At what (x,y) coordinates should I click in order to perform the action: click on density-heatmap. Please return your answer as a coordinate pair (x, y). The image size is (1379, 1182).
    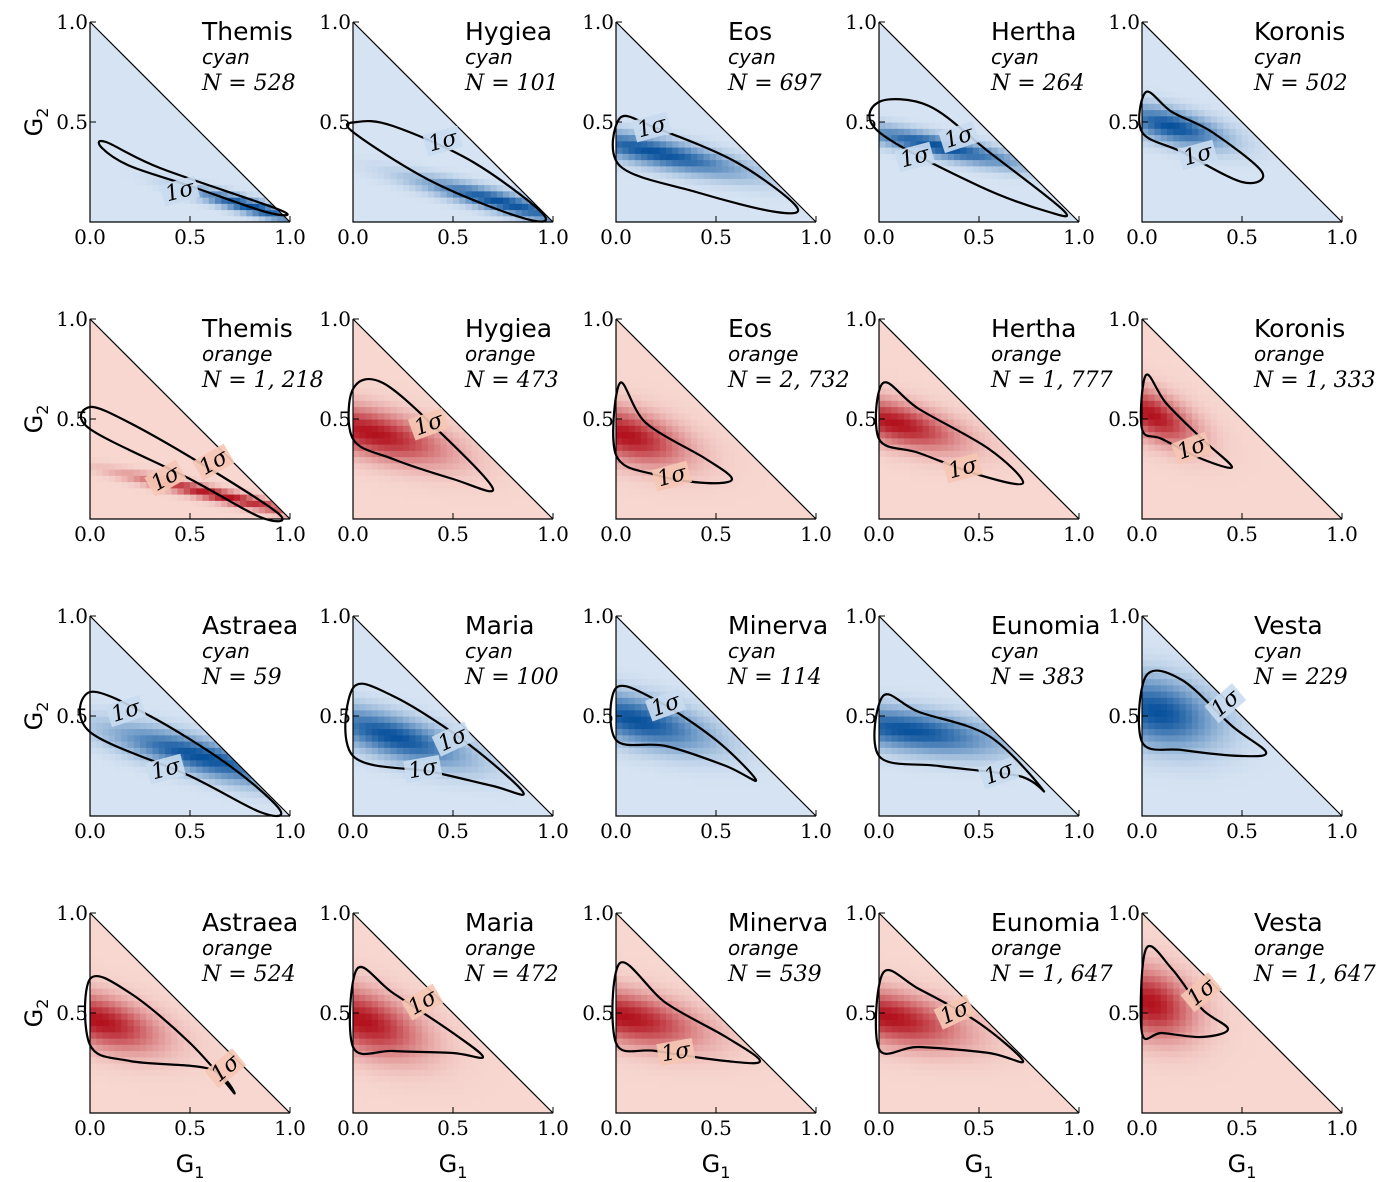
    Looking at the image, I should click on (190, 419).